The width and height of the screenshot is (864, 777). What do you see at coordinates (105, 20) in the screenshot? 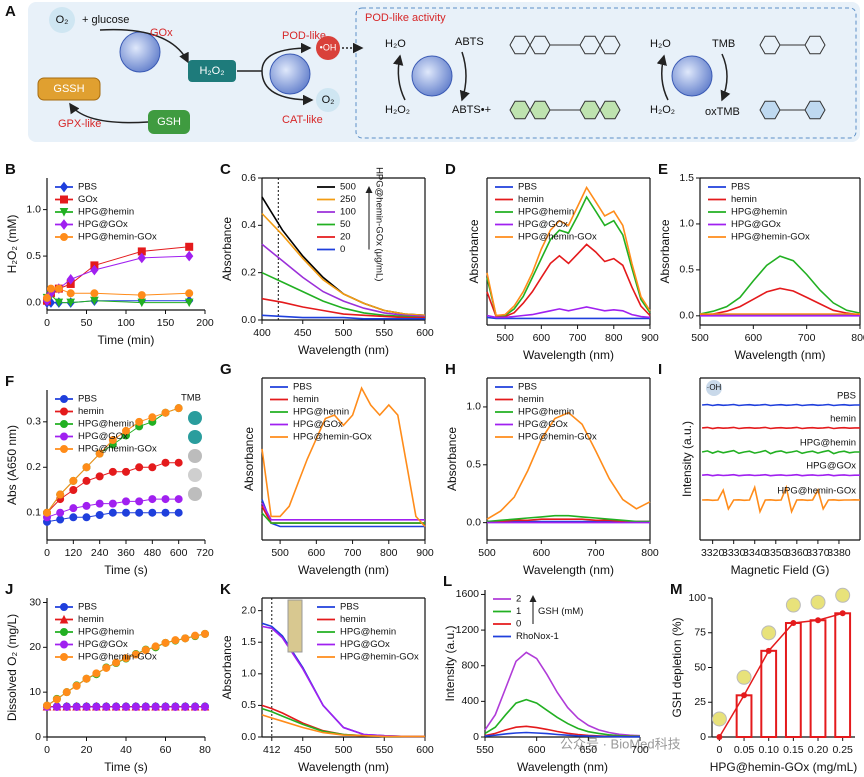
I see `glucose-text: + glucose` at bounding box center [105, 20].